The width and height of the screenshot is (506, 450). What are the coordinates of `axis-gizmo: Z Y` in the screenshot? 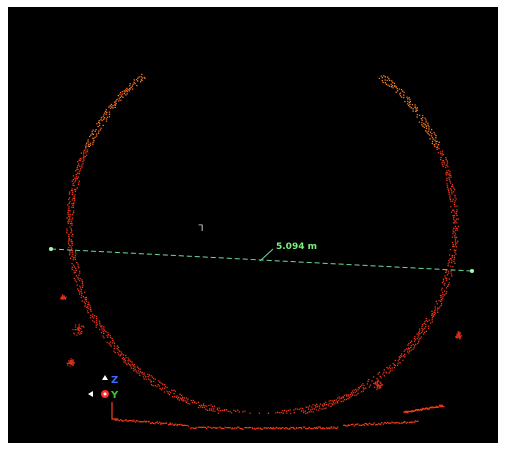 It's located at (103, 388).